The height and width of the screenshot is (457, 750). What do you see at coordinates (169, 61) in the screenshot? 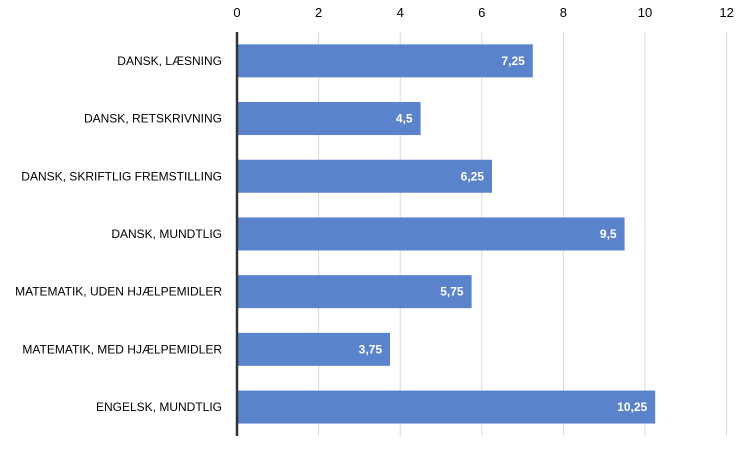
I see `category-label: DANSK, LÆSNING` at bounding box center [169, 61].